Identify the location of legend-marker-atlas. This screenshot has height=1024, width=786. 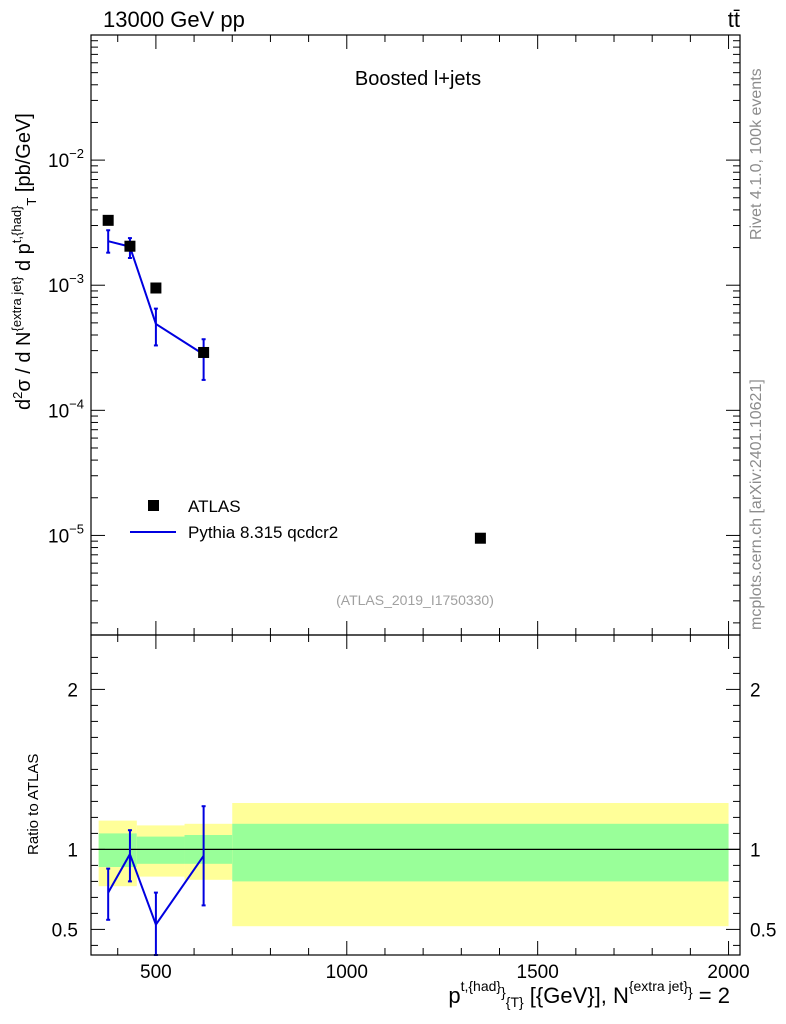
(153, 505).